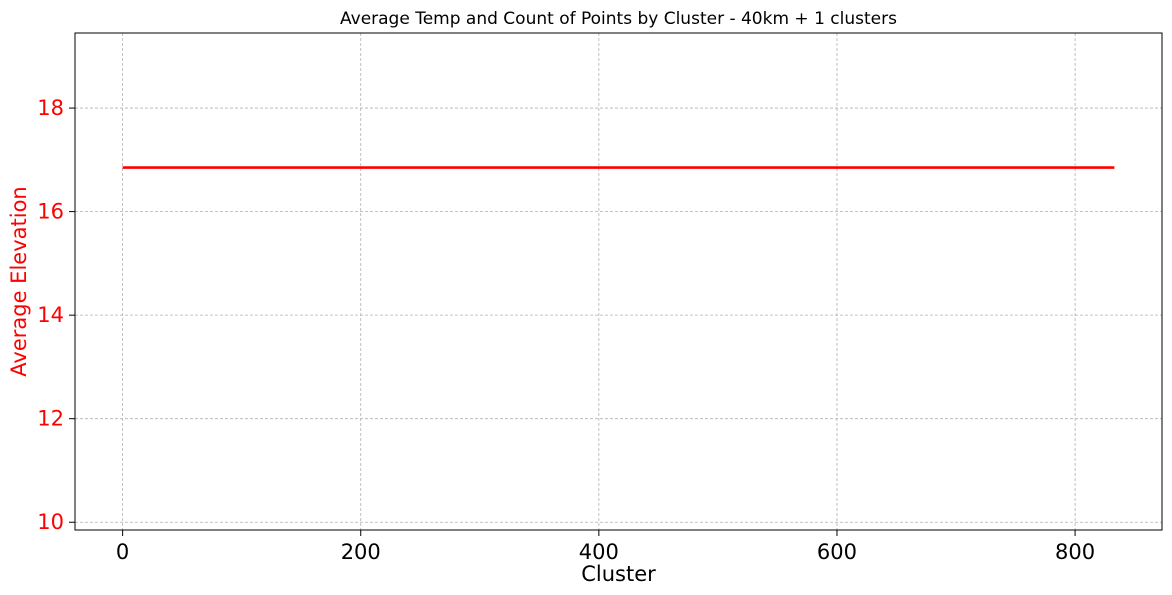 The height and width of the screenshot is (595, 1172). I want to click on y-axis: 10 12 14 16 18, so click(56, 315).